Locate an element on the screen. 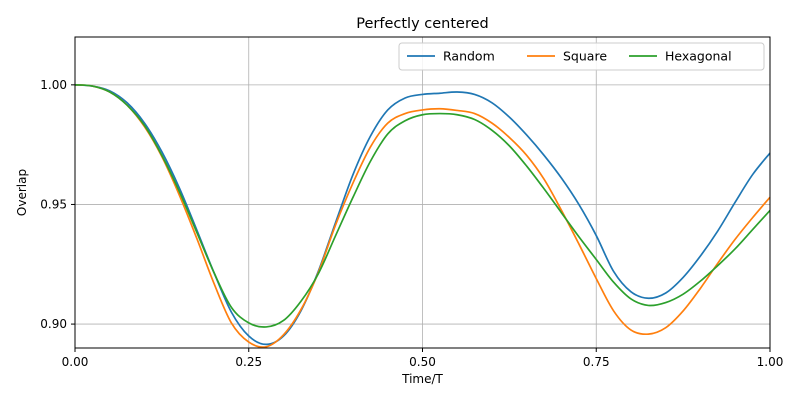  y-tick-label: 0.95 is located at coordinates (53, 204).